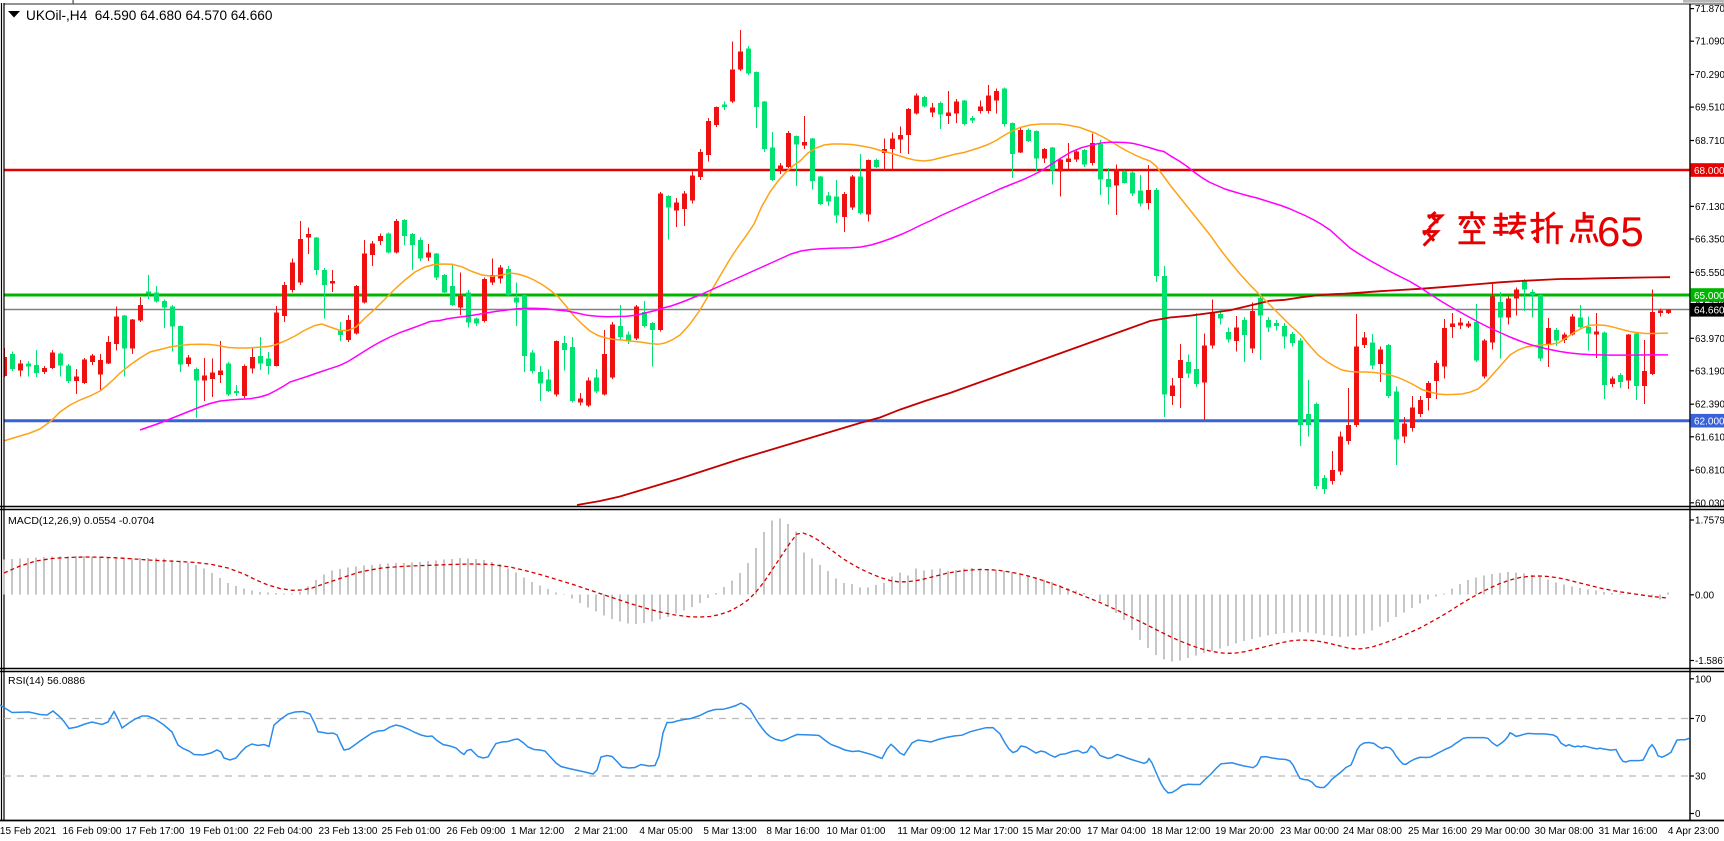 The image size is (1724, 841). Describe the element at coordinates (1700, 719) in the screenshot. I see `svg-text: 70` at that location.